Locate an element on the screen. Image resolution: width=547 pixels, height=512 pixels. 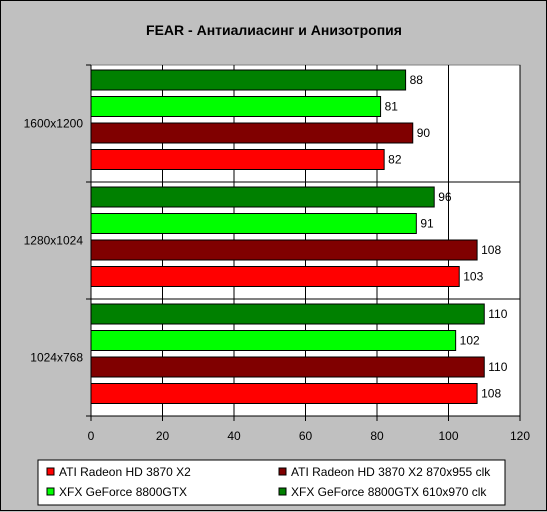
data-label: 91 is located at coordinates (427, 224).